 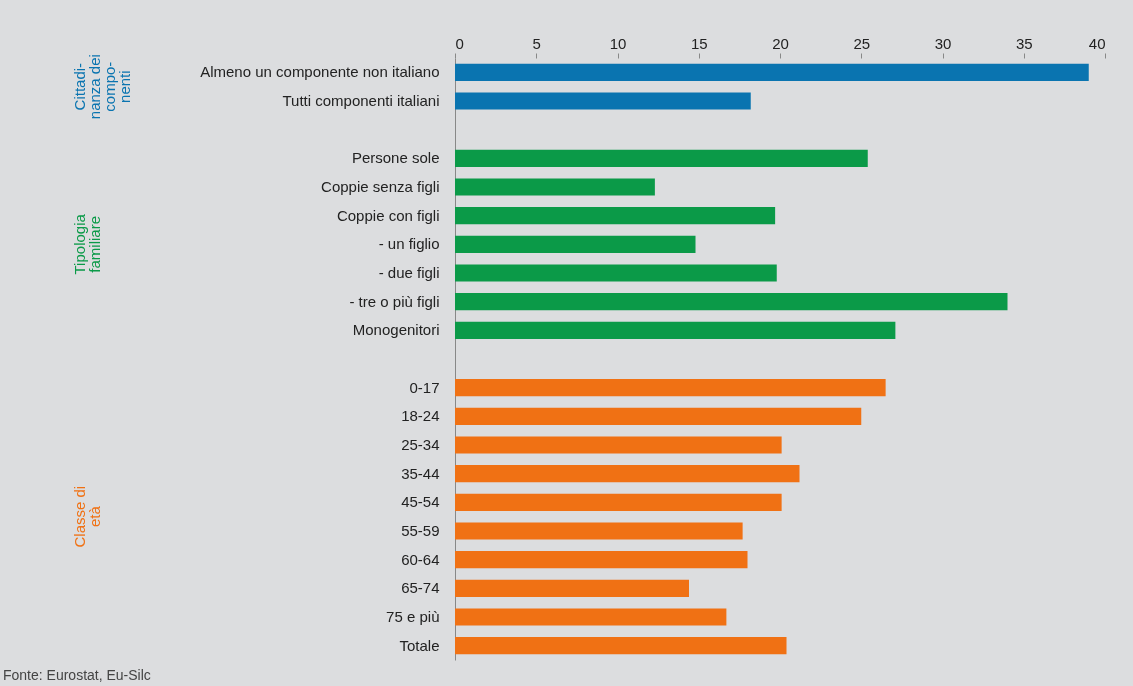 What do you see at coordinates (420, 416) in the screenshot?
I see `y-tick-label: 18-24` at bounding box center [420, 416].